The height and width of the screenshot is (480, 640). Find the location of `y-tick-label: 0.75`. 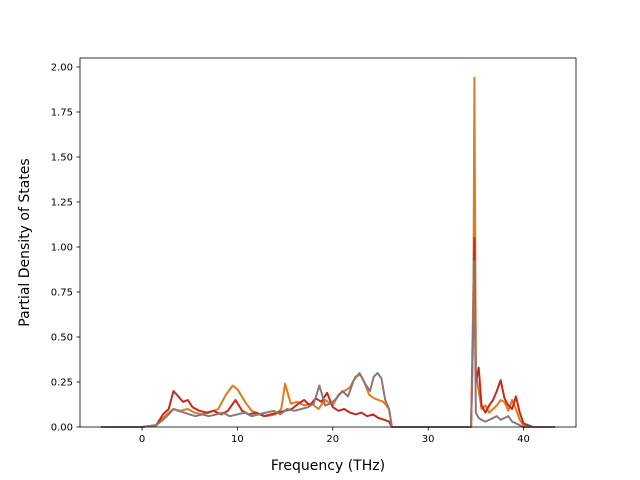

y-tick-label: 0.75 is located at coordinates (62, 293).